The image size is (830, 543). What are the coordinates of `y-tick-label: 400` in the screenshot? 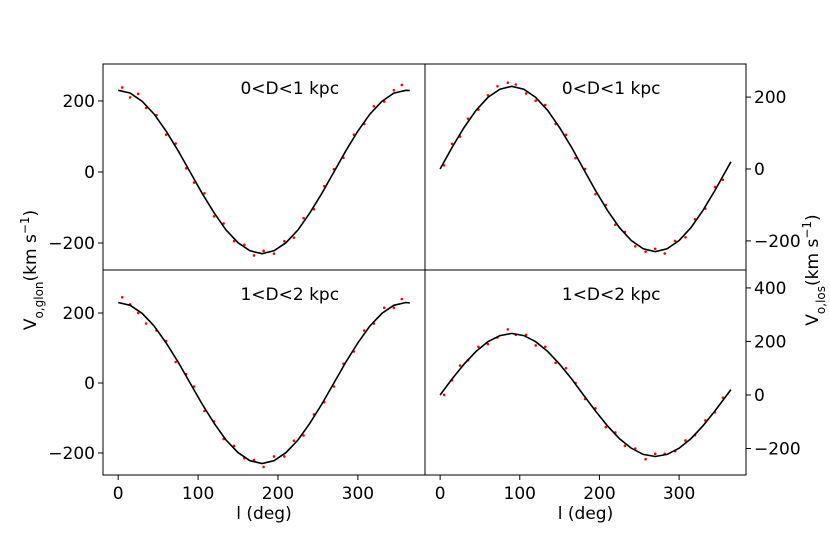 It's located at (770, 289).